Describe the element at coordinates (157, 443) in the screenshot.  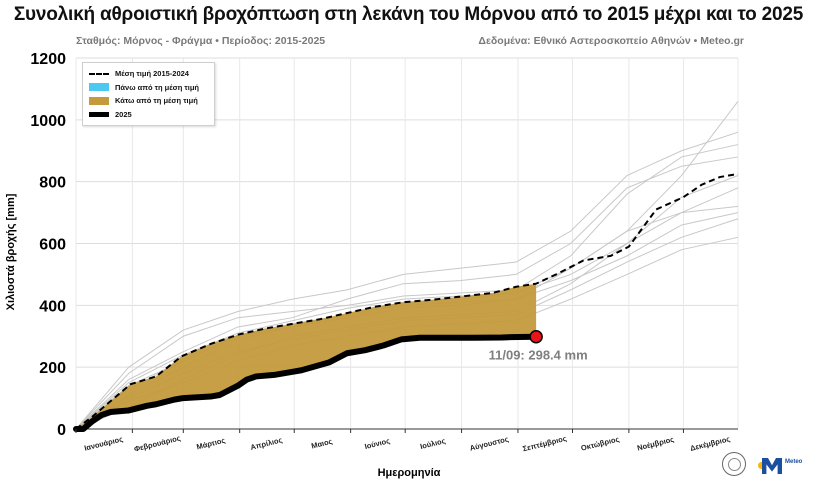
I see `x-tick-label-1: Φεβρουάριος` at that location.